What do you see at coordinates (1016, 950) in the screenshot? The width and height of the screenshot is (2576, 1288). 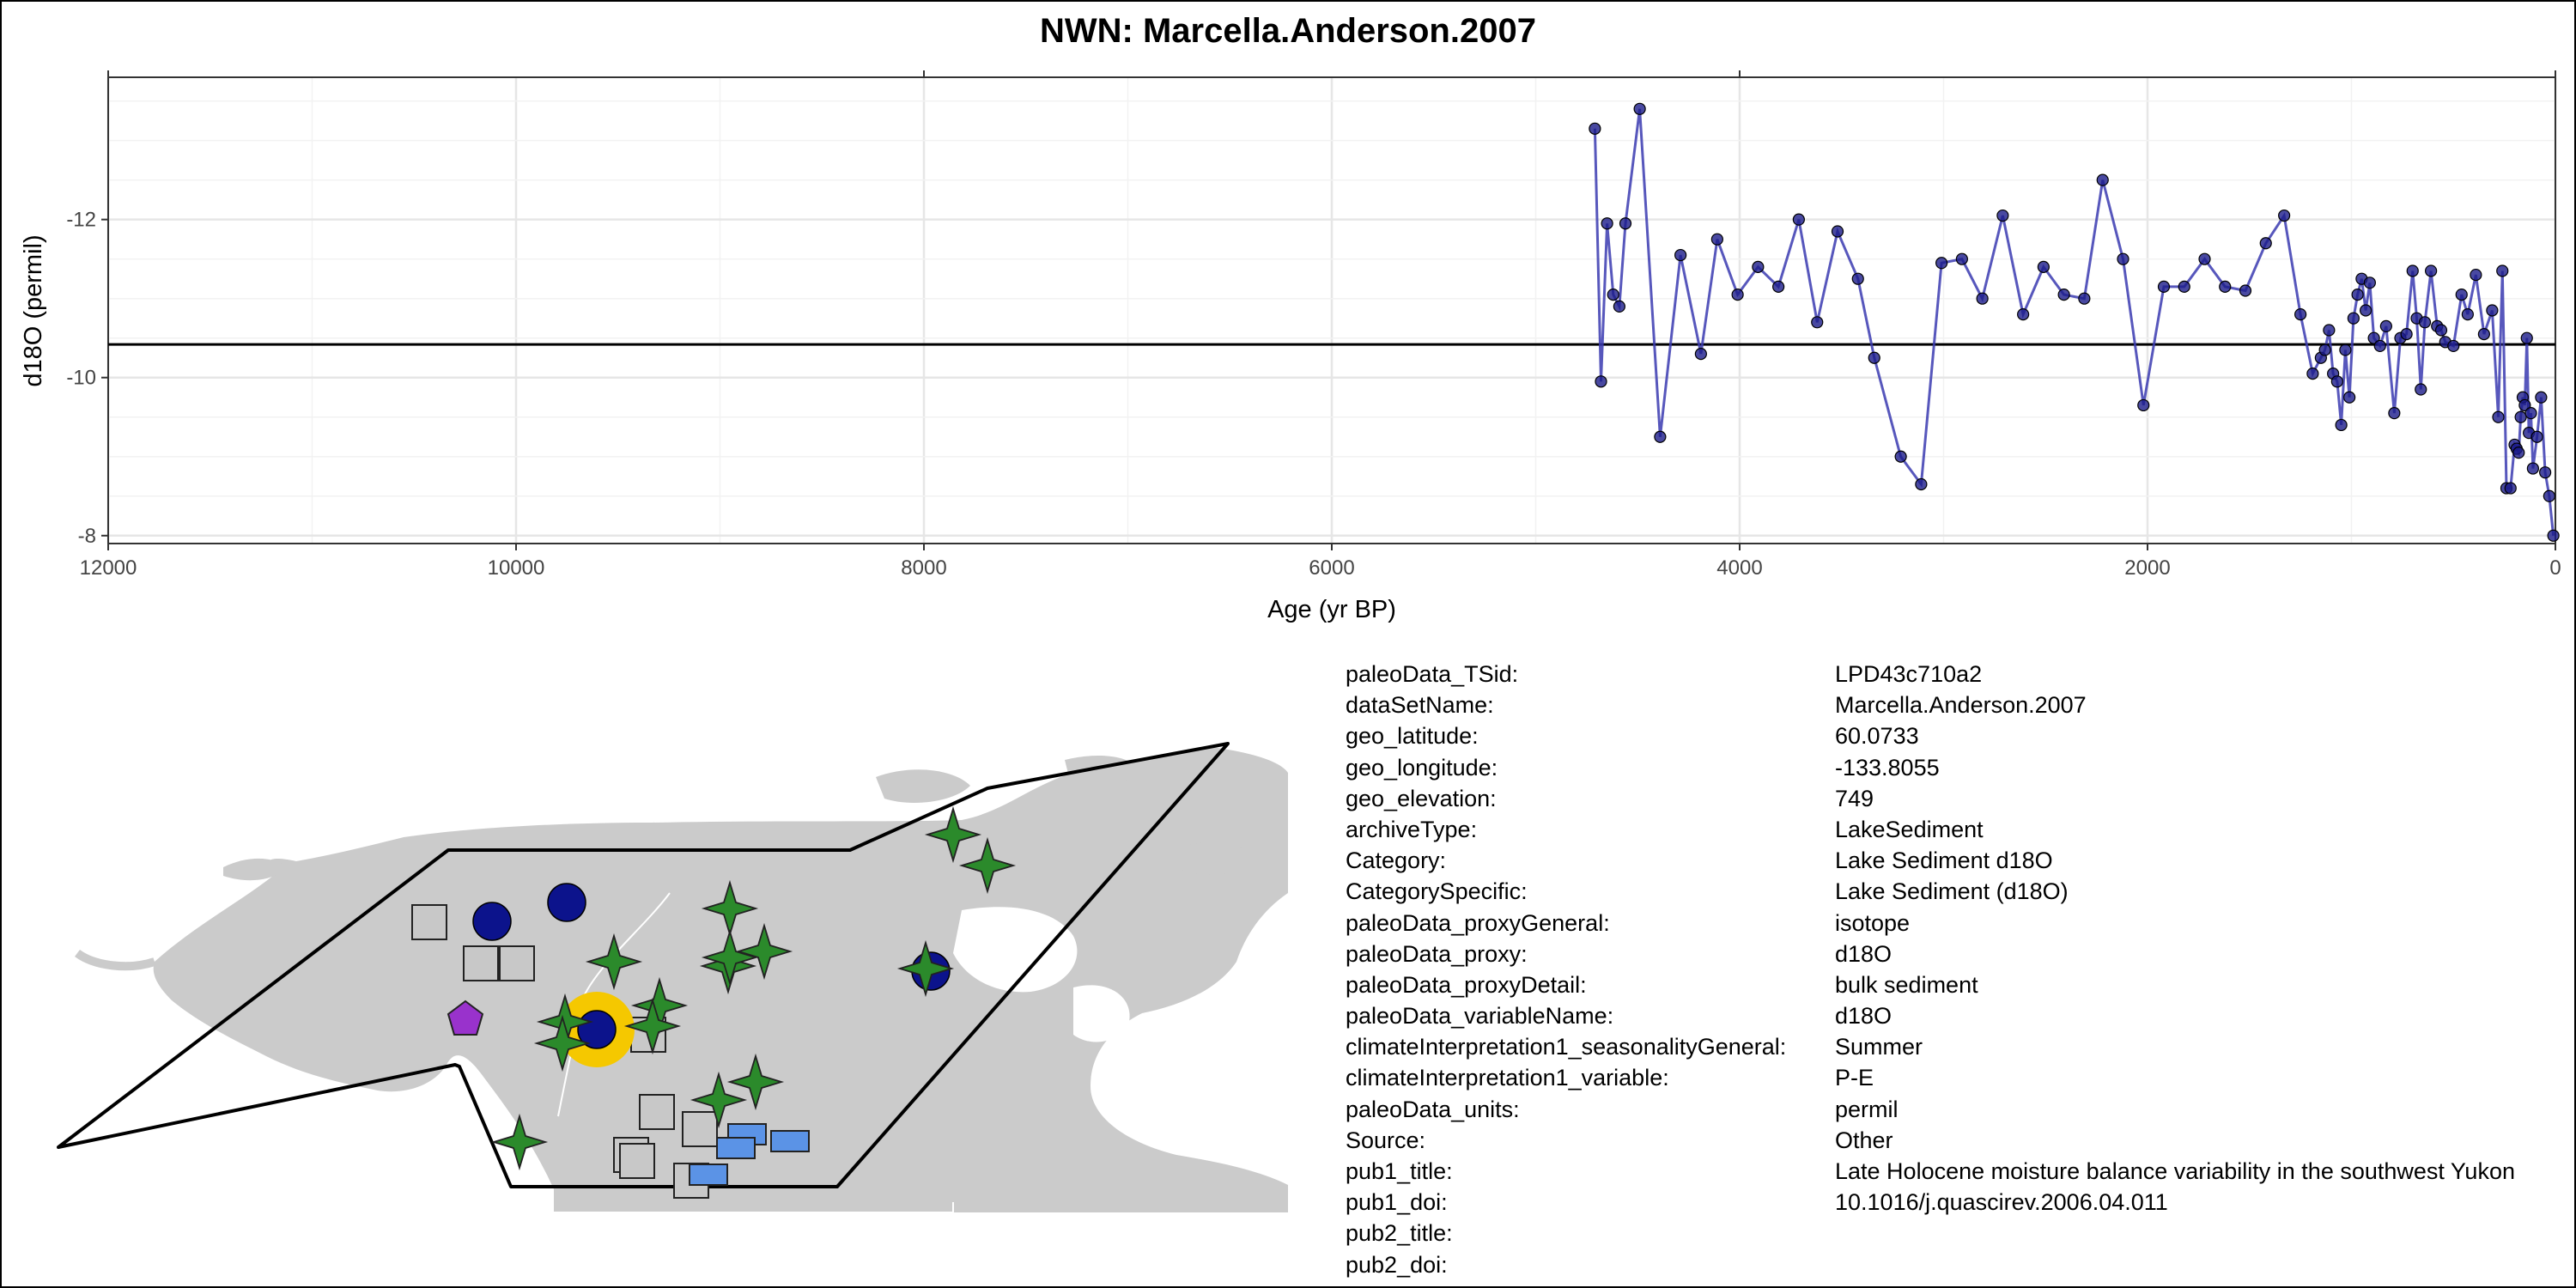 I see `water-body` at bounding box center [1016, 950].